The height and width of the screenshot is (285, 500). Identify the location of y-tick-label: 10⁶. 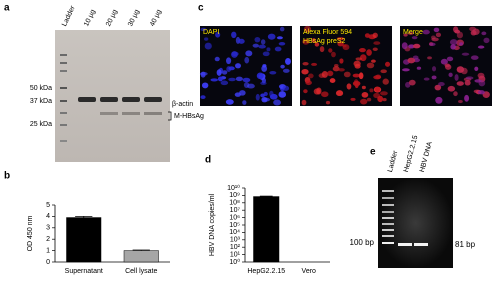
(234, 217).